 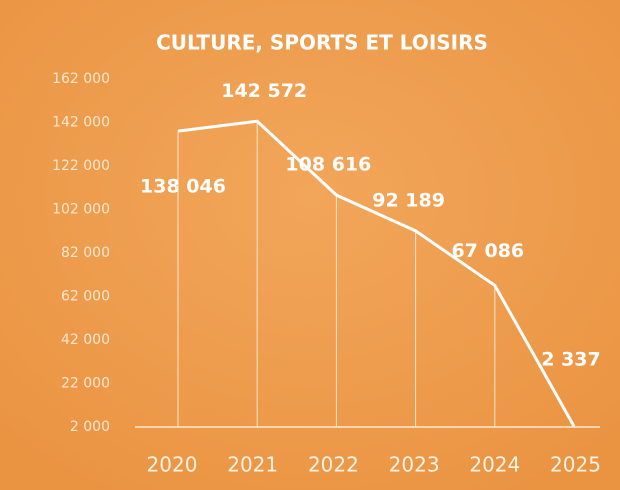 What do you see at coordinates (408, 200) in the screenshot?
I see `data-label: 92 189` at bounding box center [408, 200].